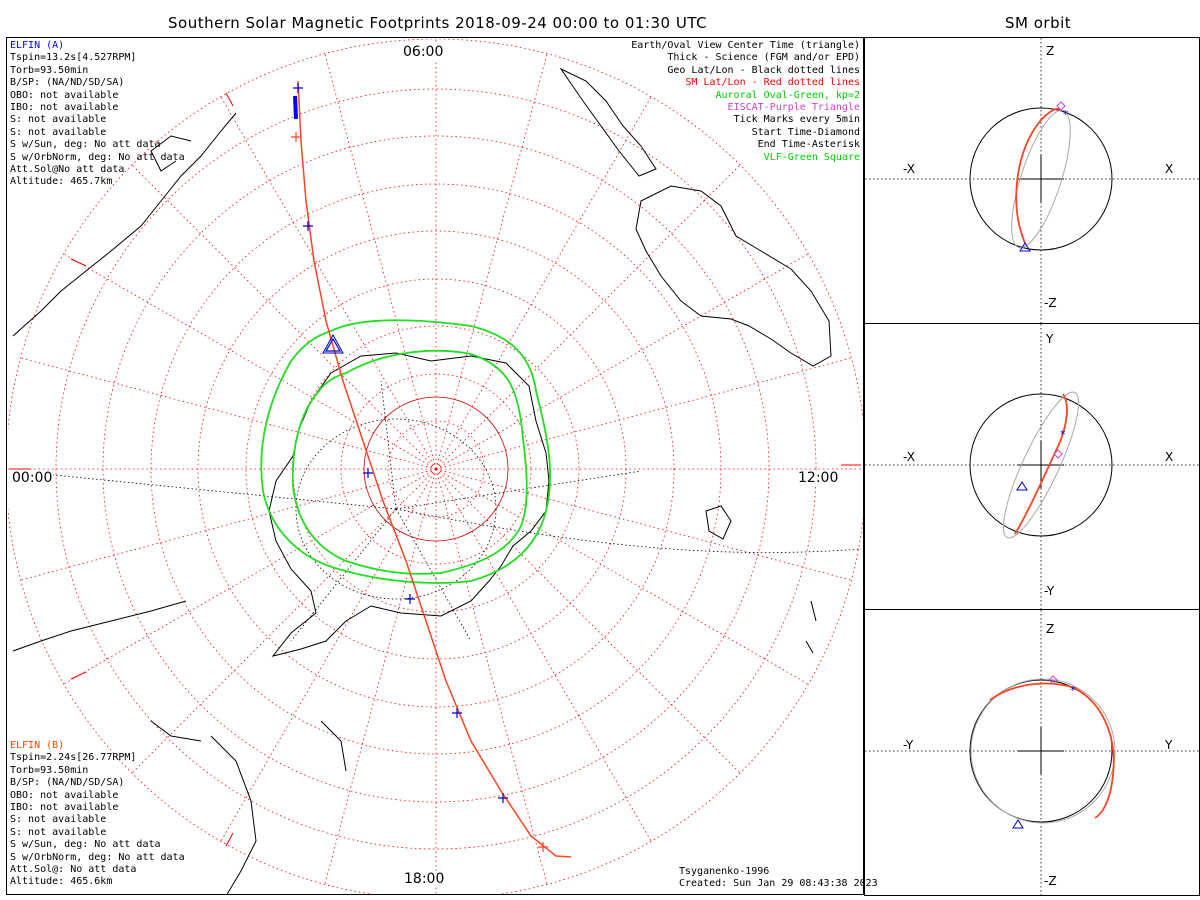 The image size is (1200, 900). What do you see at coordinates (1041, 464) in the screenshot?
I see `orbit-track-xy` at bounding box center [1041, 464].